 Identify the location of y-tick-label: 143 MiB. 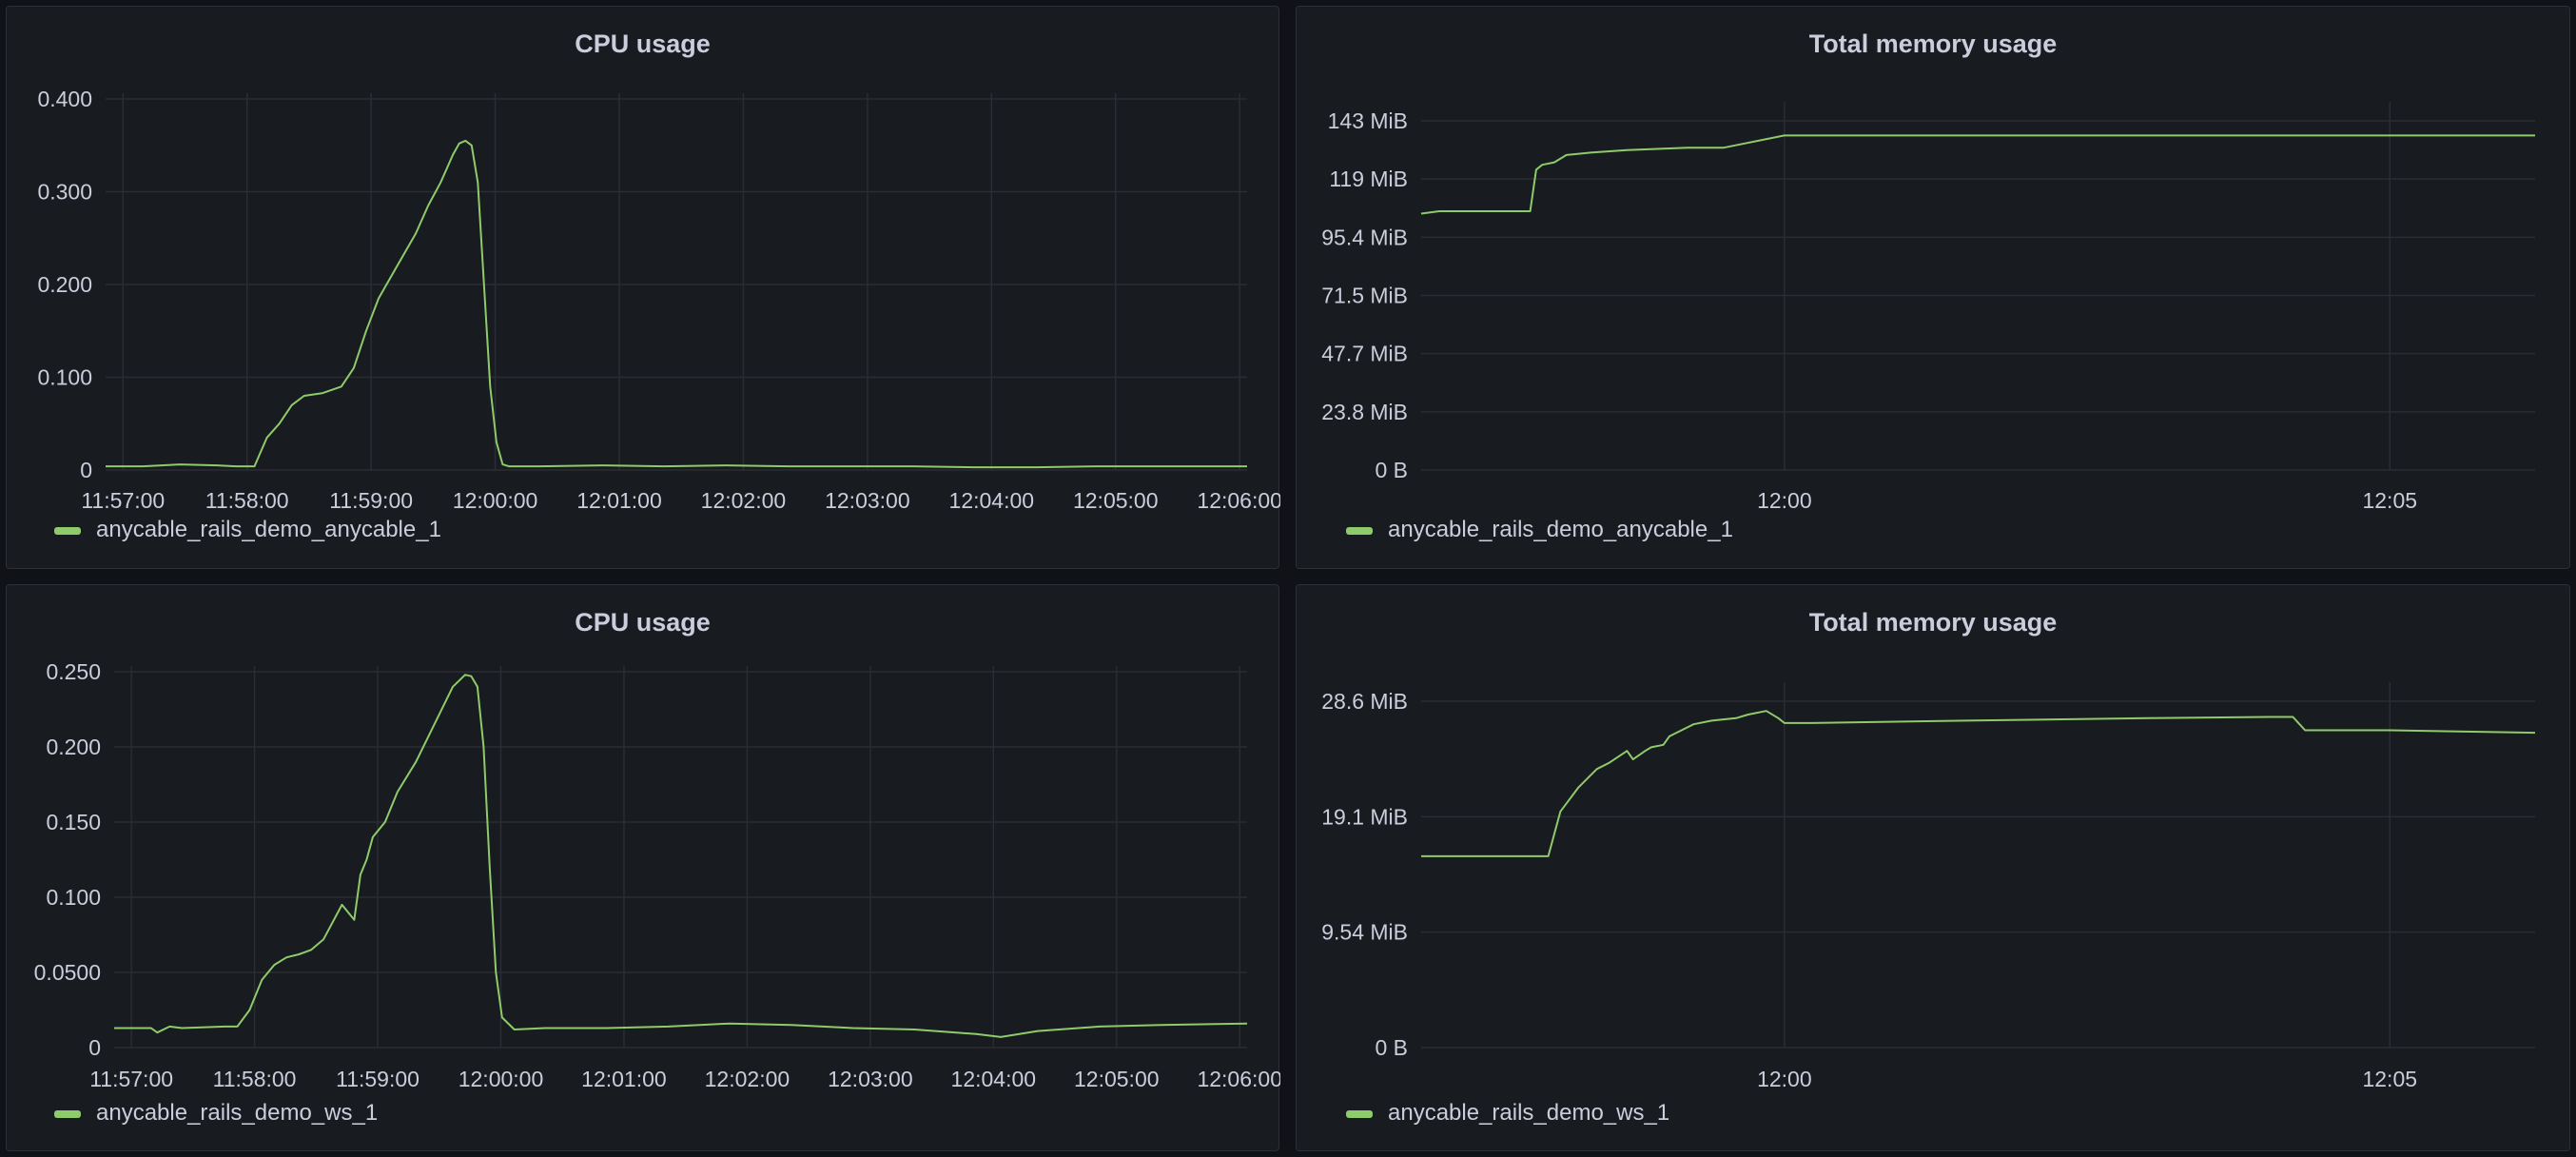
(1368, 120).